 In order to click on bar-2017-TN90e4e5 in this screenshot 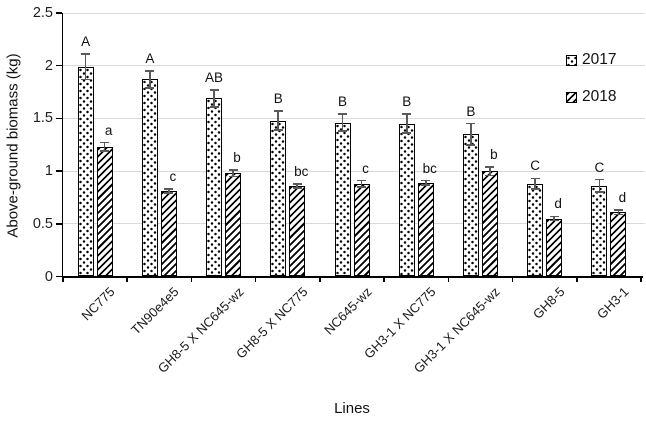, I will do `click(149, 178)`.